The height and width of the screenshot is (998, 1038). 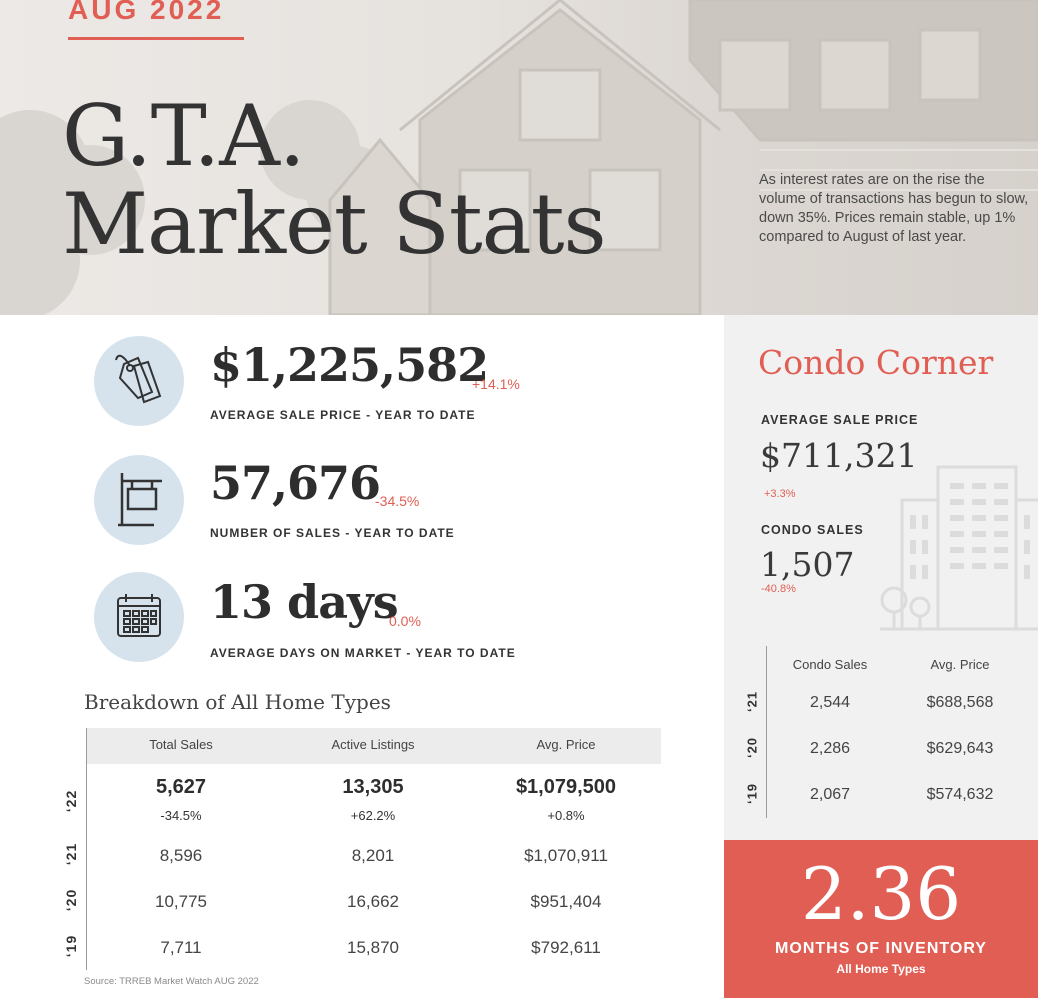 I want to click on table-cell: 8,201, so click(x=373, y=855).